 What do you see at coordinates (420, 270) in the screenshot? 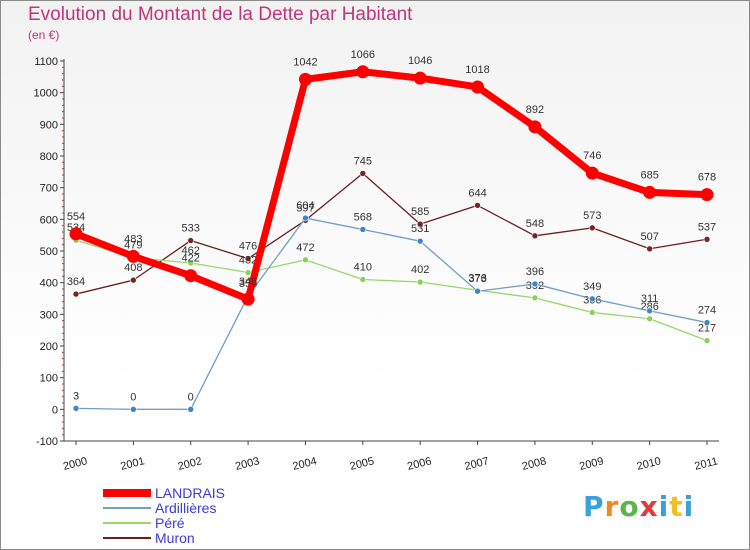
I see `data-label: 402` at bounding box center [420, 270].